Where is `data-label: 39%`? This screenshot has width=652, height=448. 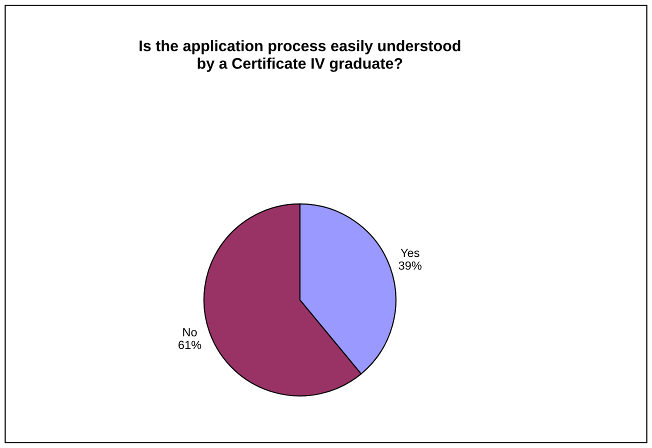
data-label: 39% is located at coordinates (410, 265).